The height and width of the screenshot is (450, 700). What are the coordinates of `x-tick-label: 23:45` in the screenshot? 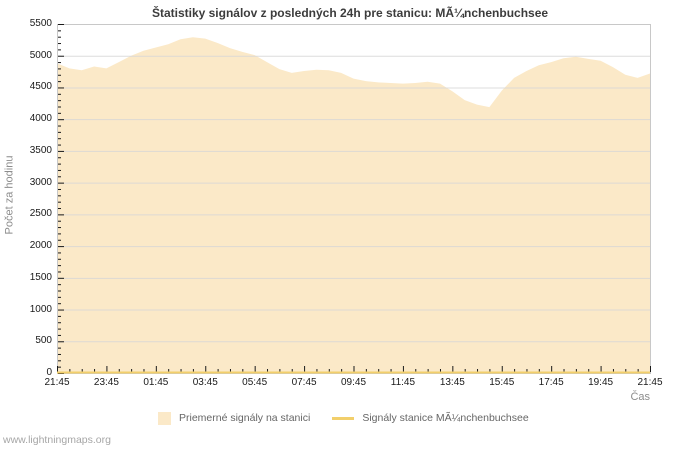 It's located at (106, 382).